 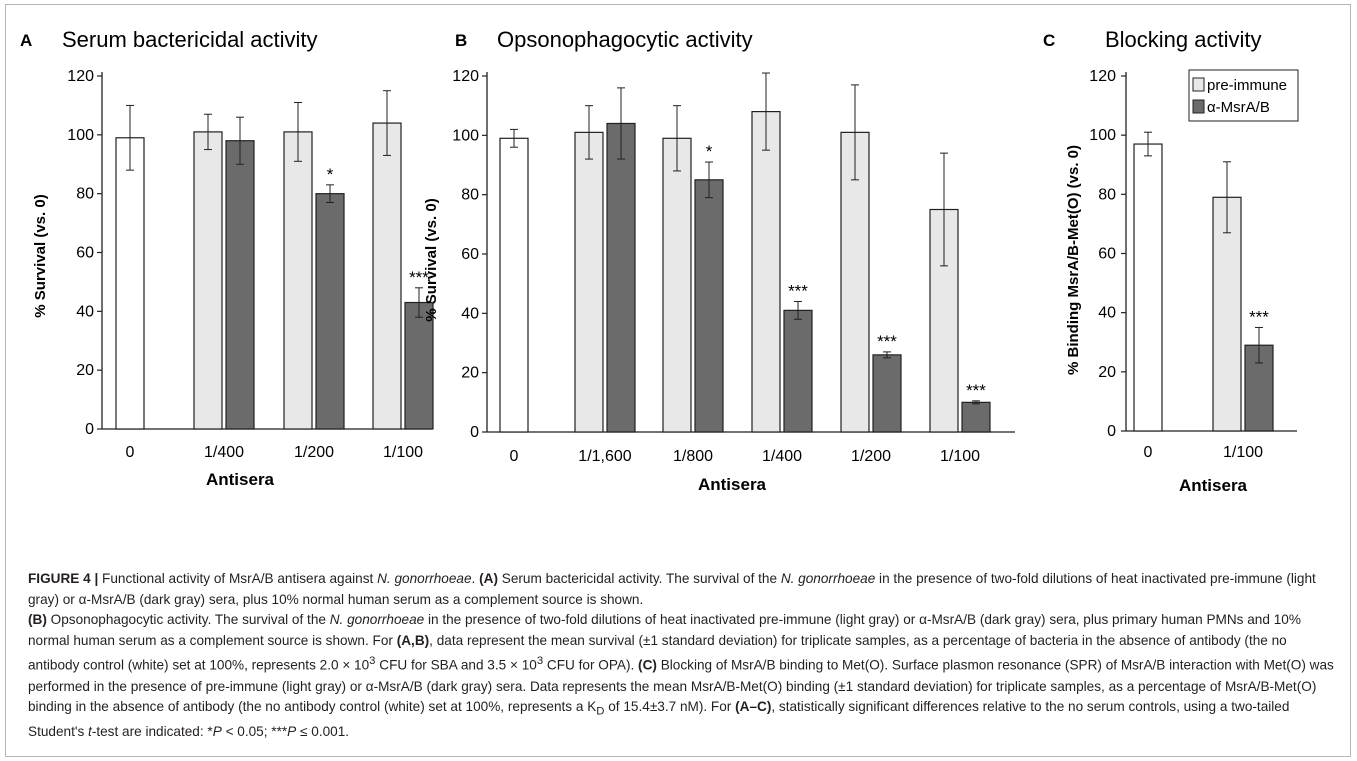 I want to click on panel-b-ytick-label: 100, so click(x=465, y=135).